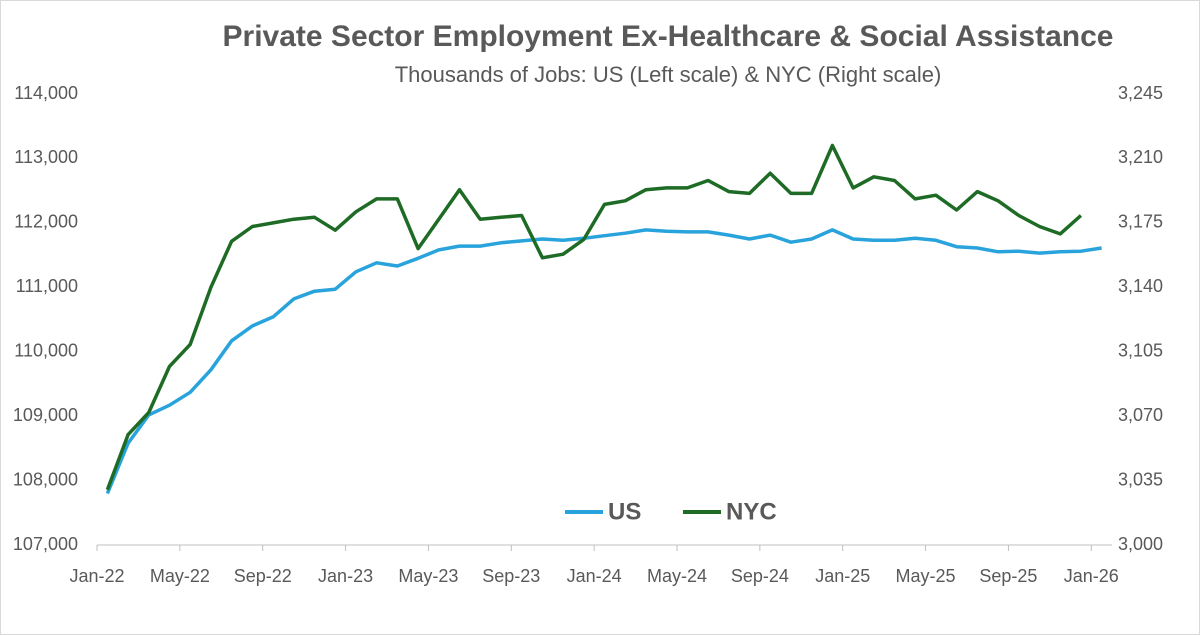 The image size is (1200, 635). Describe the element at coordinates (180, 576) in the screenshot. I see `x-tick-label: May-22` at that location.